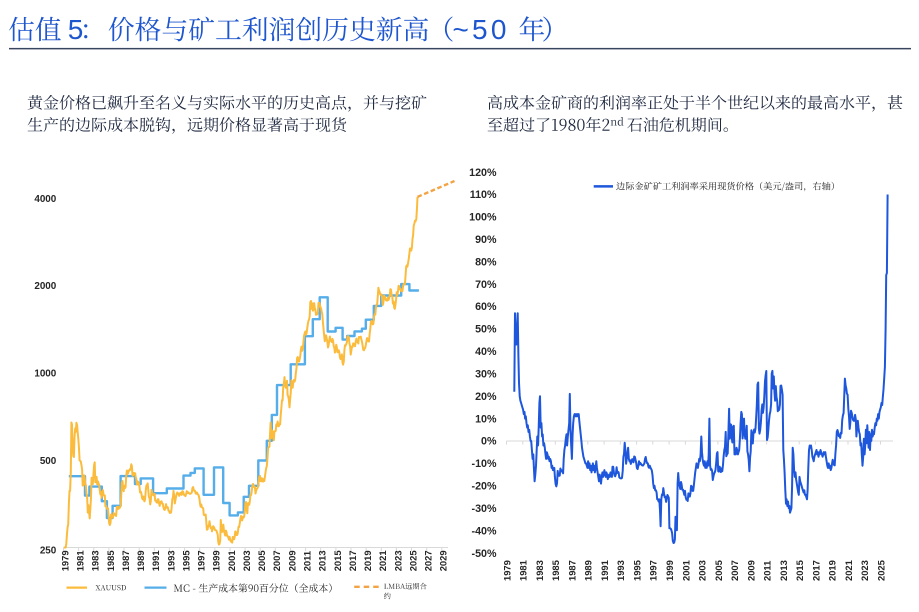 The width and height of the screenshot is (919, 612). I want to click on svg-text: 90%, so click(486, 240).